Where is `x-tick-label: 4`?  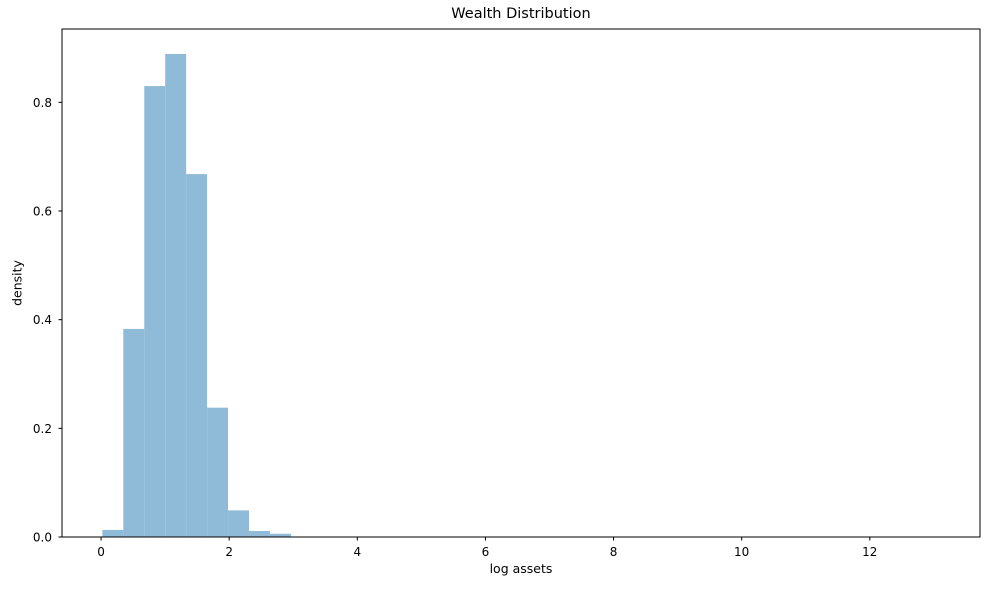
x-tick-label: 4 is located at coordinates (357, 552).